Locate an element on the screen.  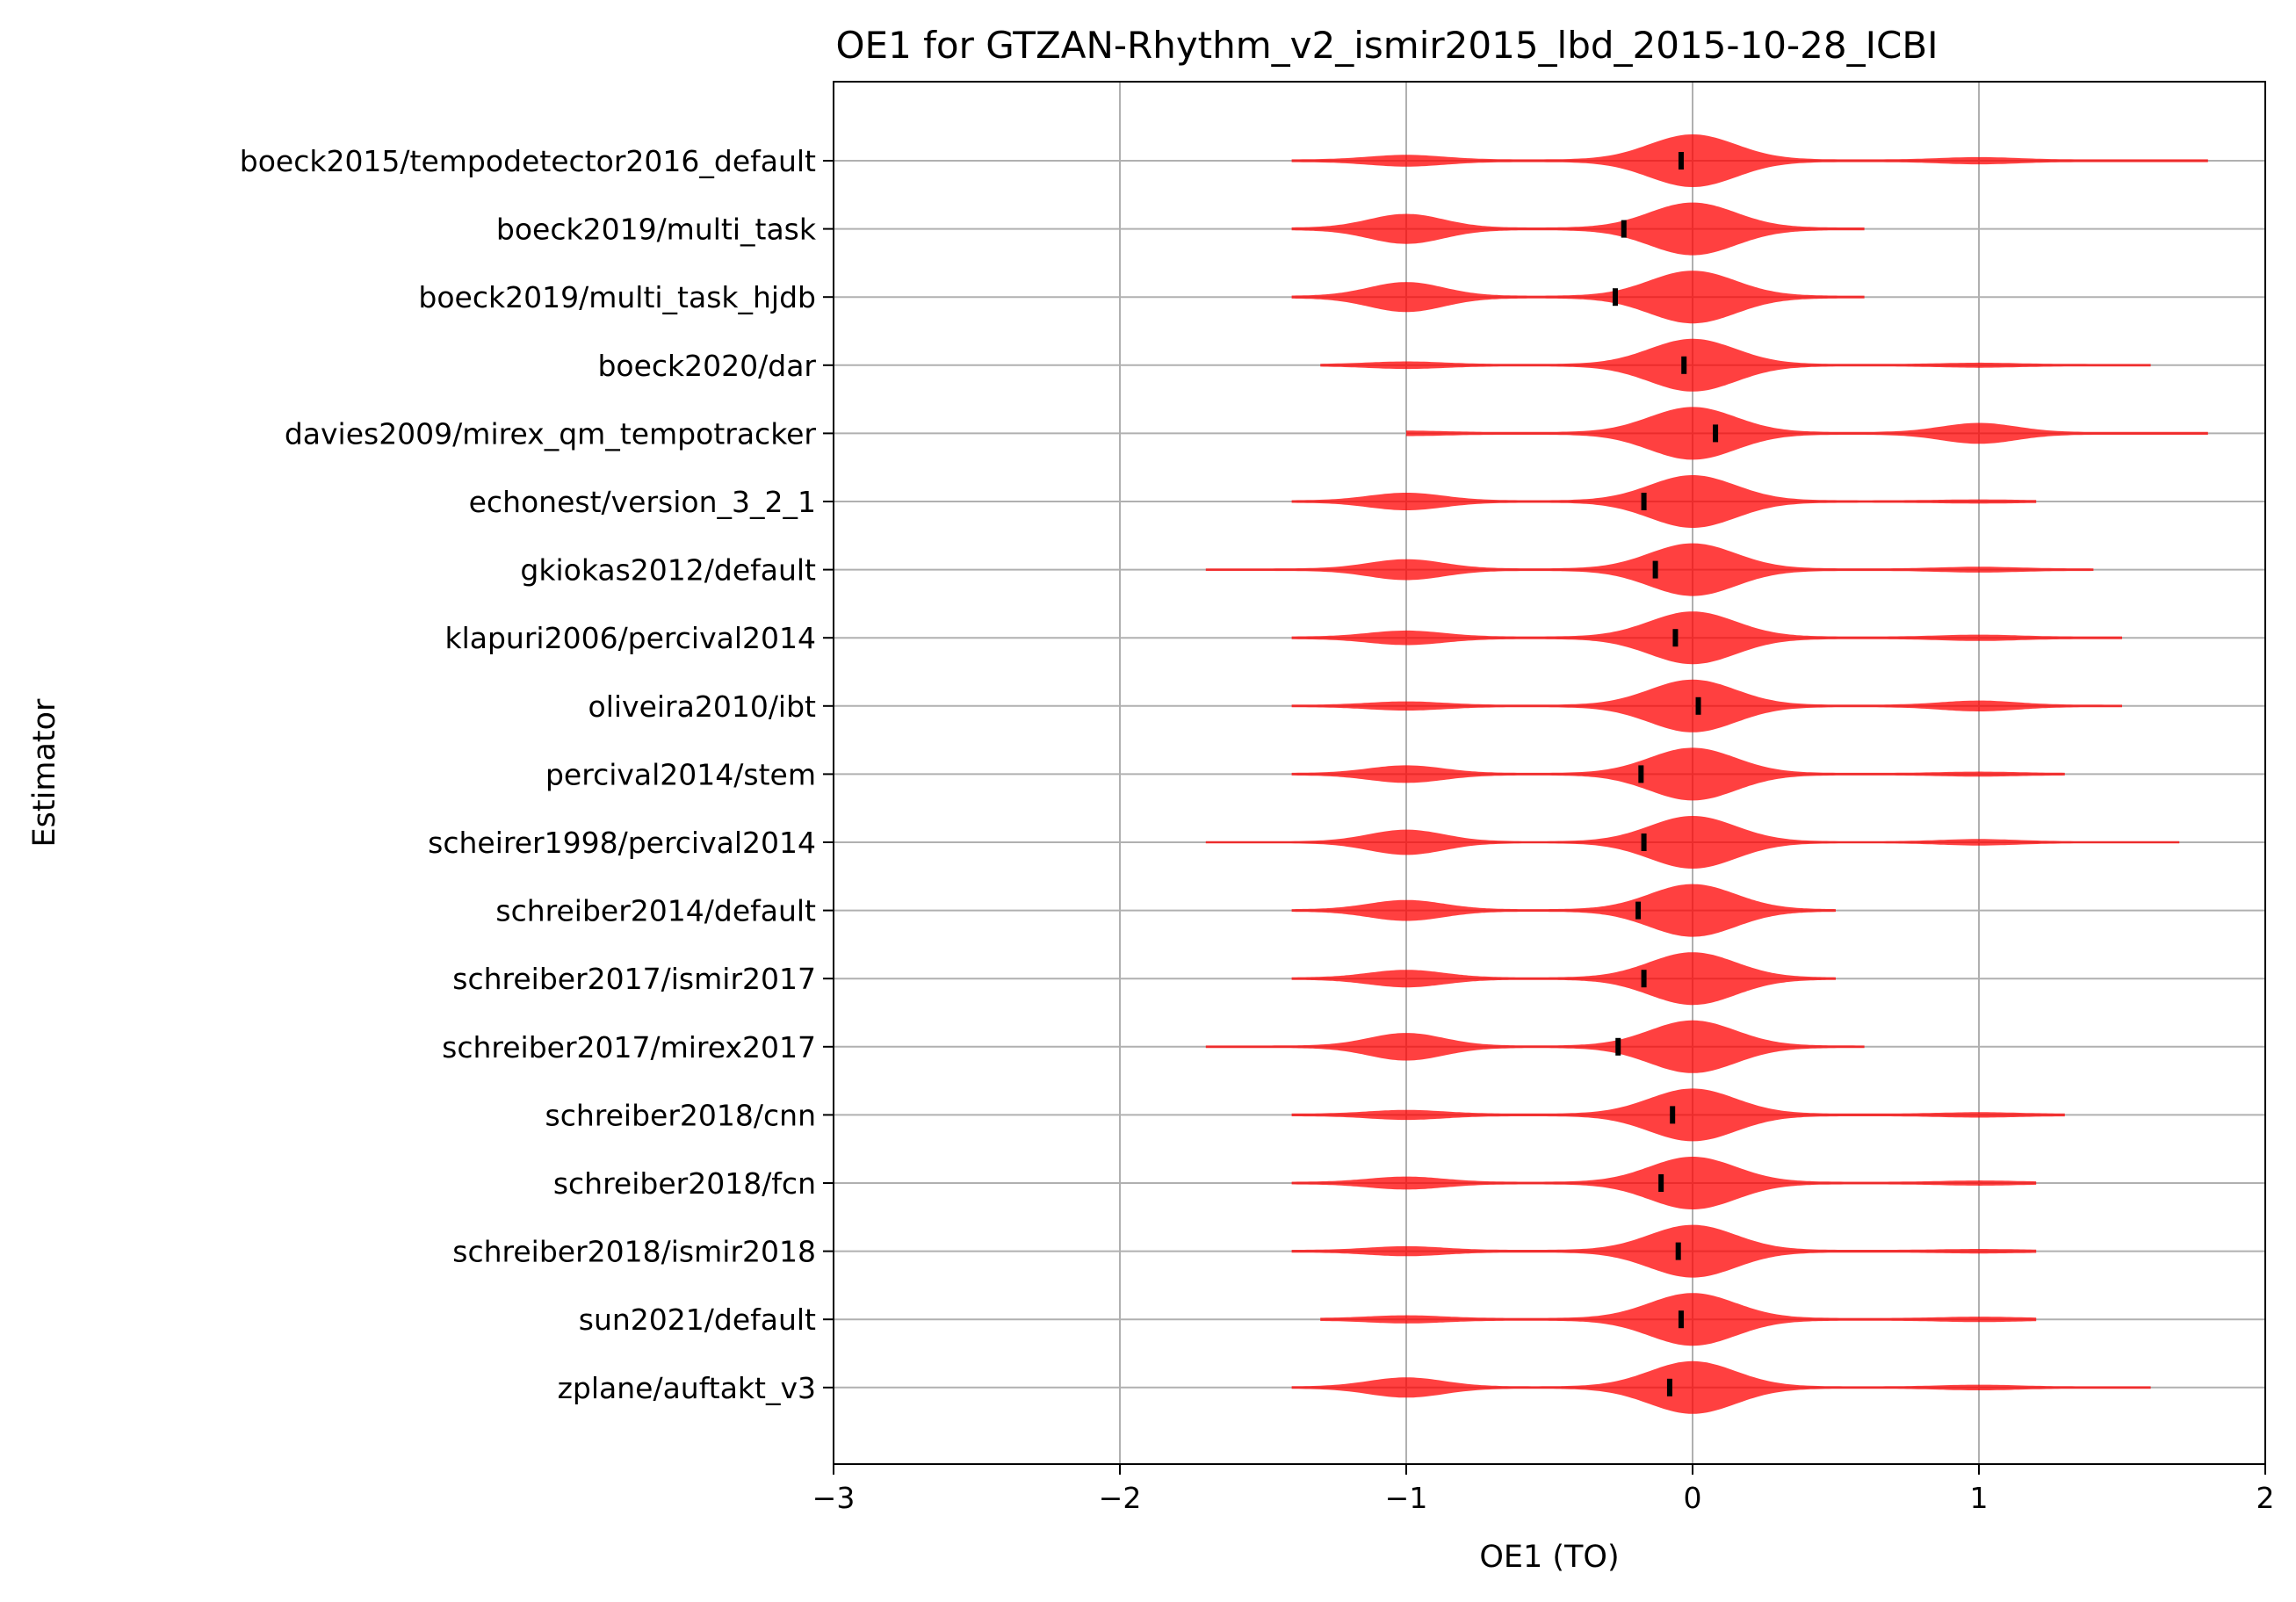
x-axis-label: OE1 (TO) is located at coordinates (1549, 1557).